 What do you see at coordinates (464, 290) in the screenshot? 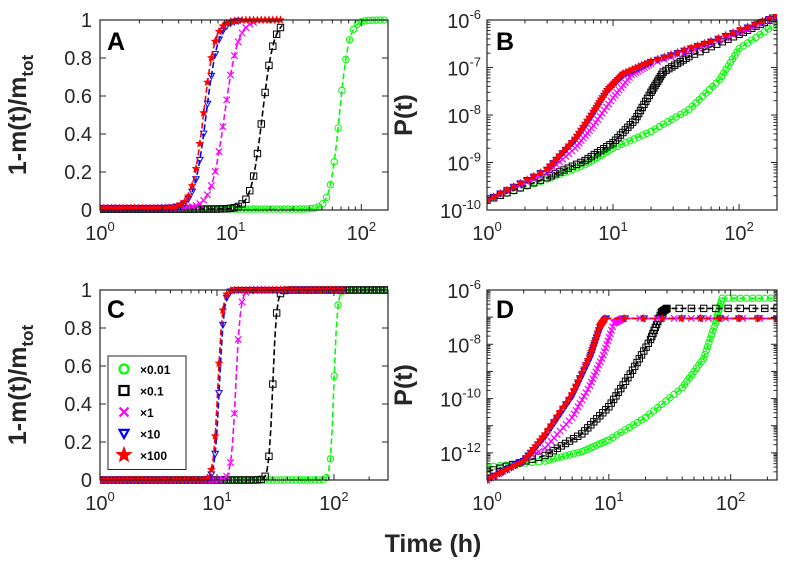
I see `y-tick-label: 10⁻⁶` at bounding box center [464, 290].